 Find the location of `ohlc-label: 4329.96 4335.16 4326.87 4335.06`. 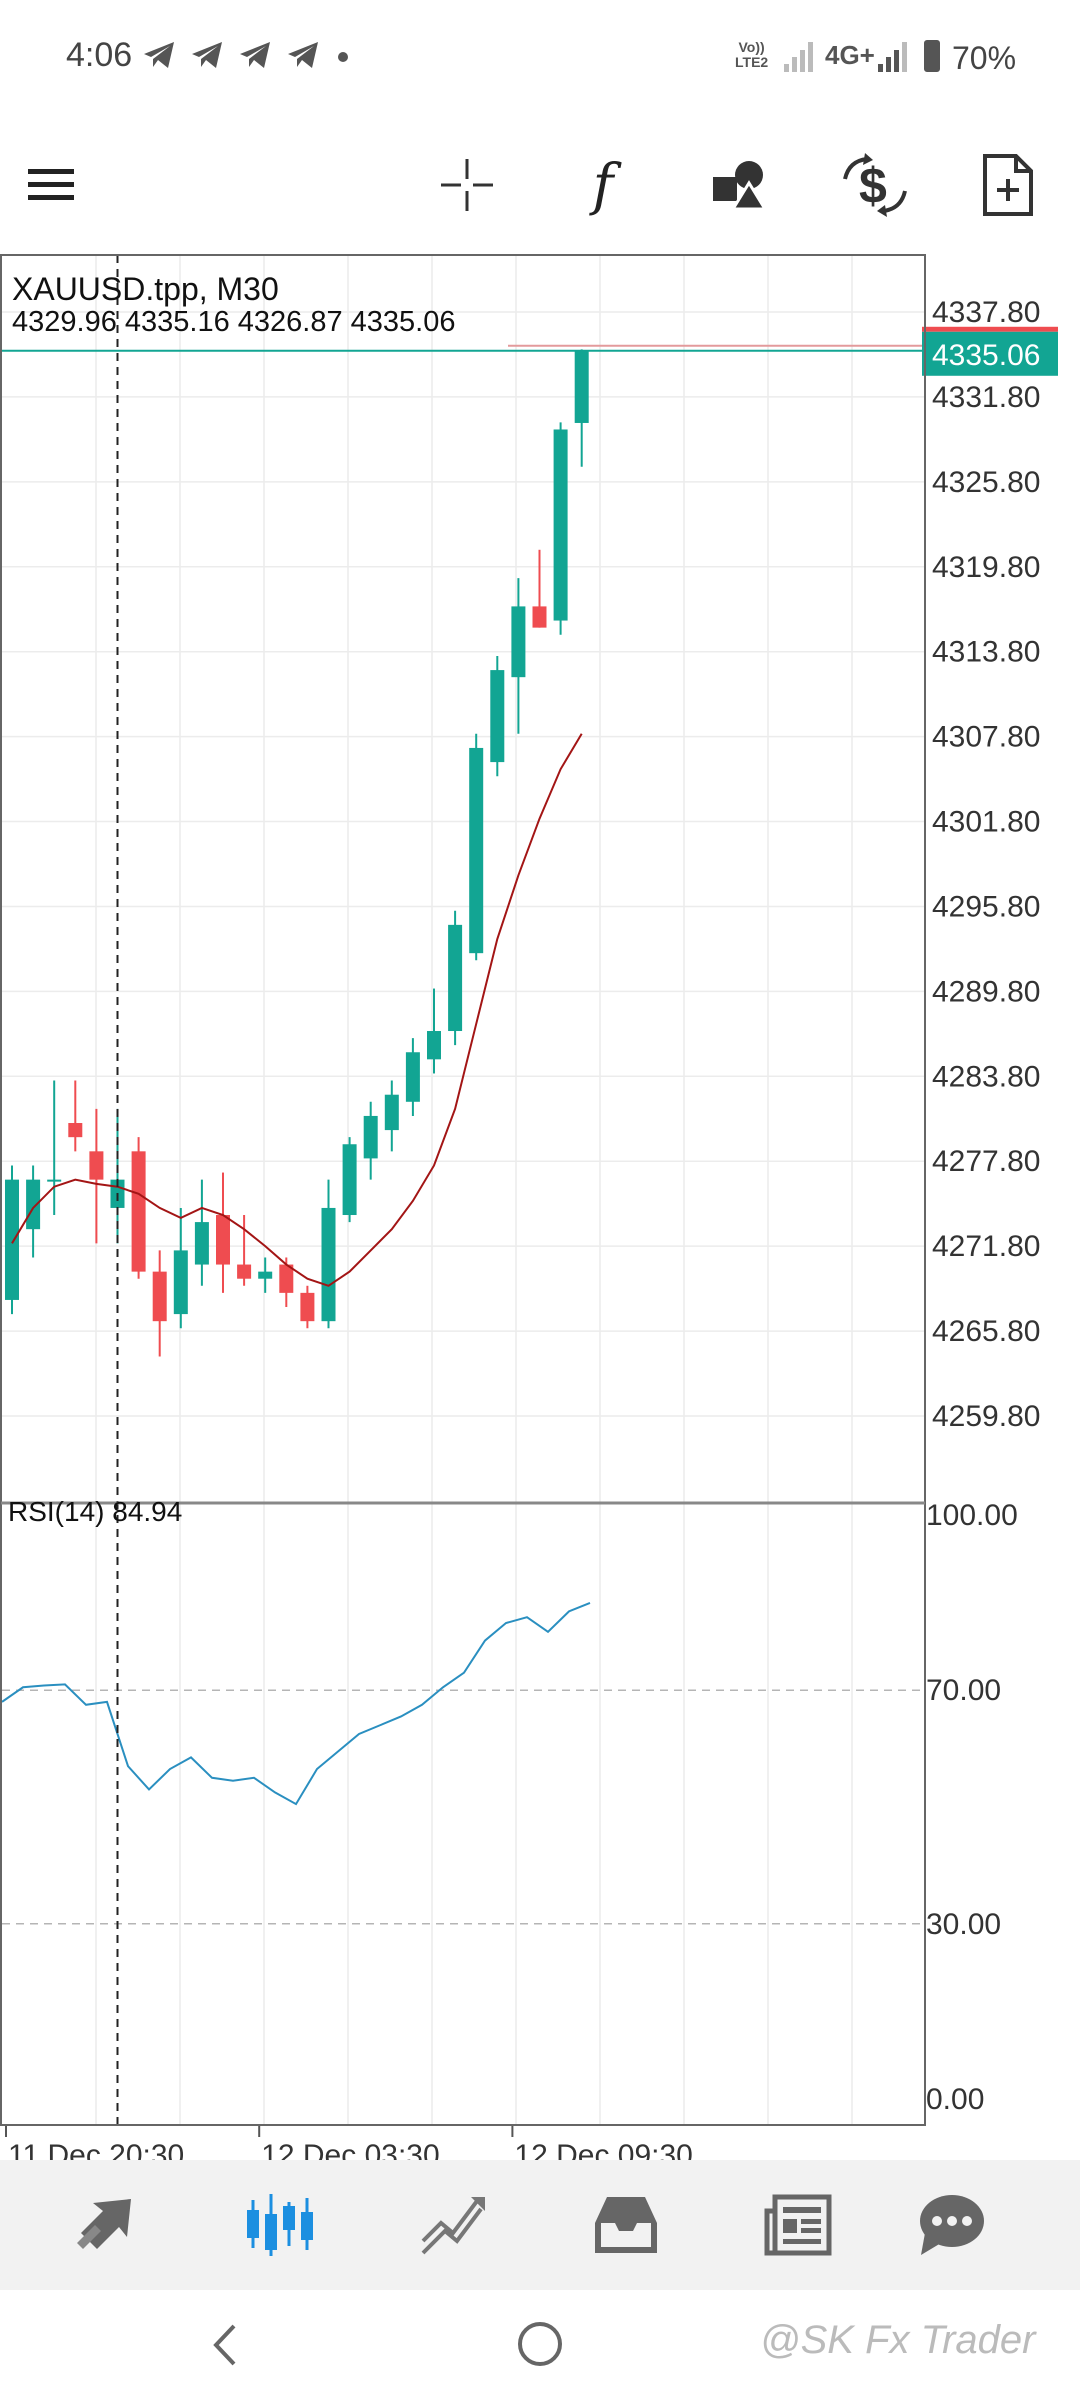

ohlc-label: 4329.96 4335.16 4326.87 4335.06 is located at coordinates (233, 322).